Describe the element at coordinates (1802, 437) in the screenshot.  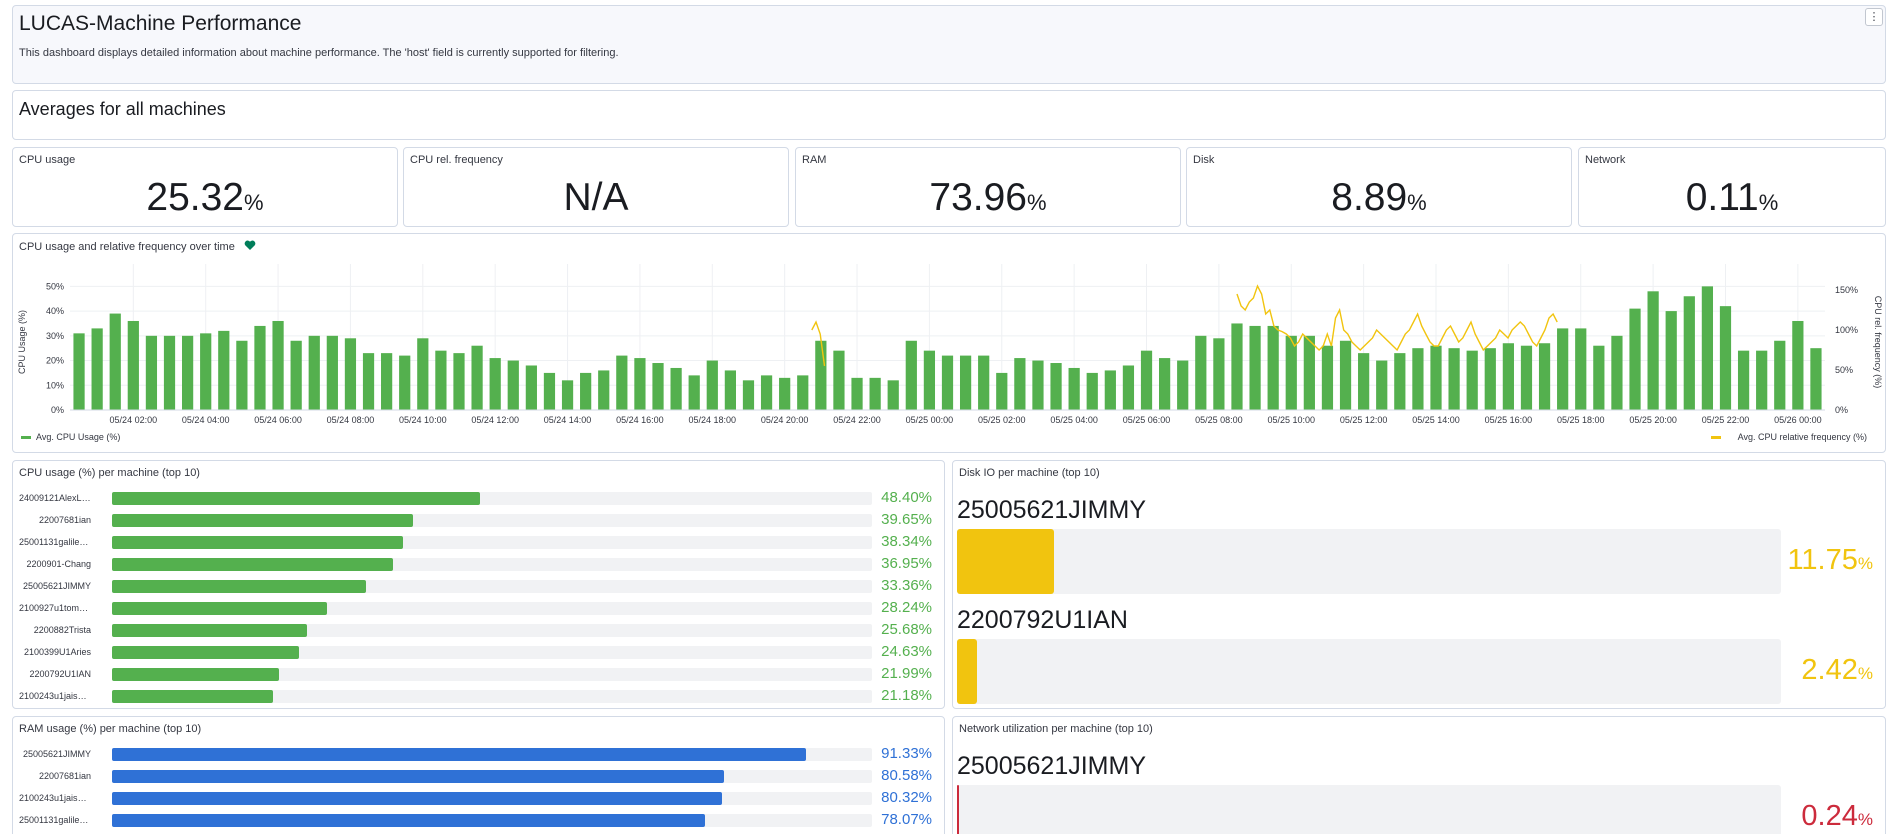
I see `legend-cpu-frequency: Avg. CPU relative frequency (%)` at that location.